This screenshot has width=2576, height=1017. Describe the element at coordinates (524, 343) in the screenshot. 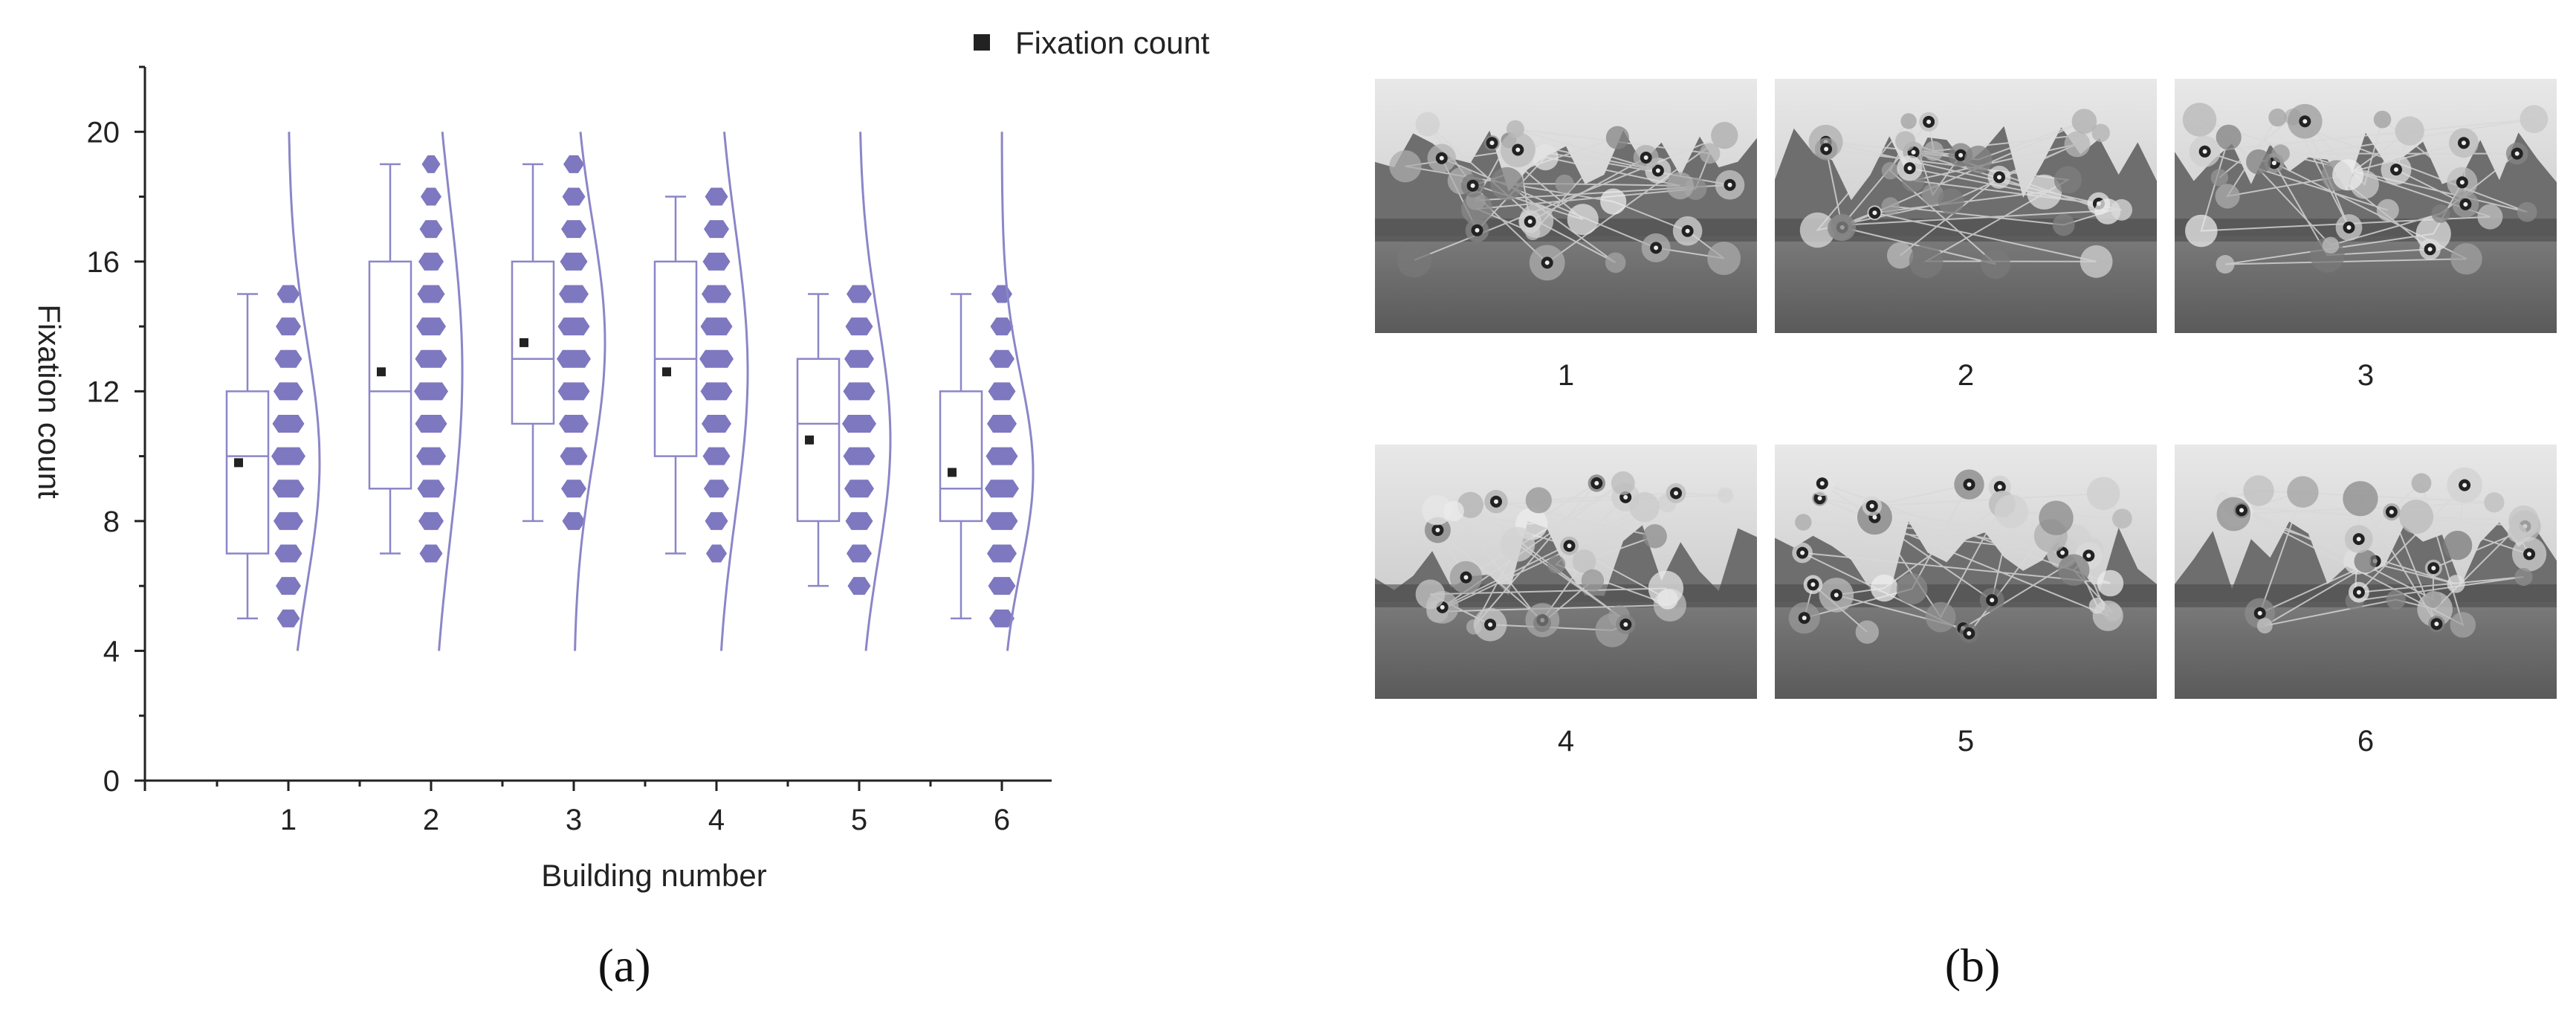

I see `mean-marker` at that location.